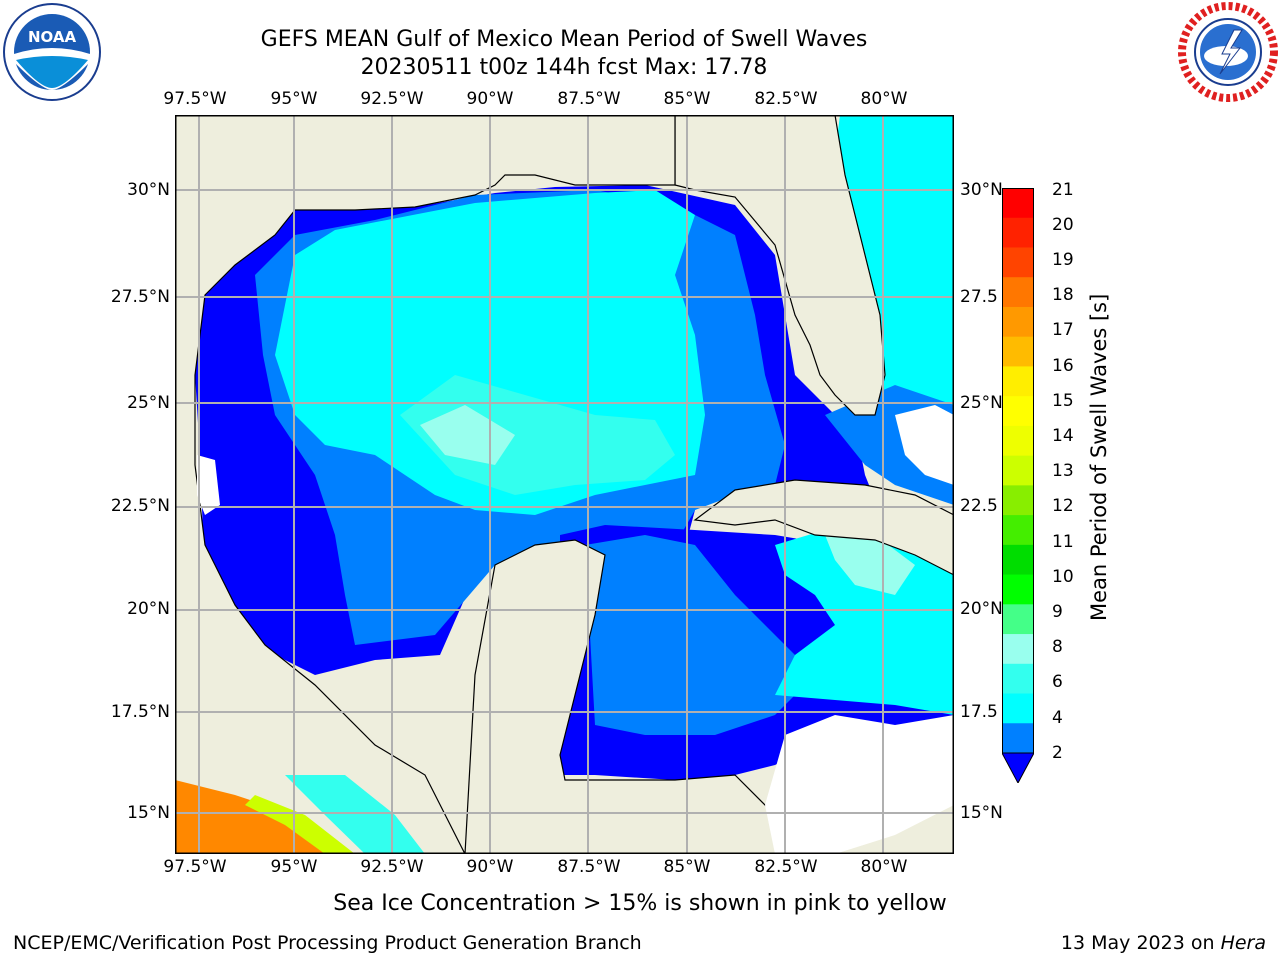 The image size is (1280, 960). What do you see at coordinates (1057, 682) in the screenshot?
I see `colorbar-tick-label: 6` at bounding box center [1057, 682].